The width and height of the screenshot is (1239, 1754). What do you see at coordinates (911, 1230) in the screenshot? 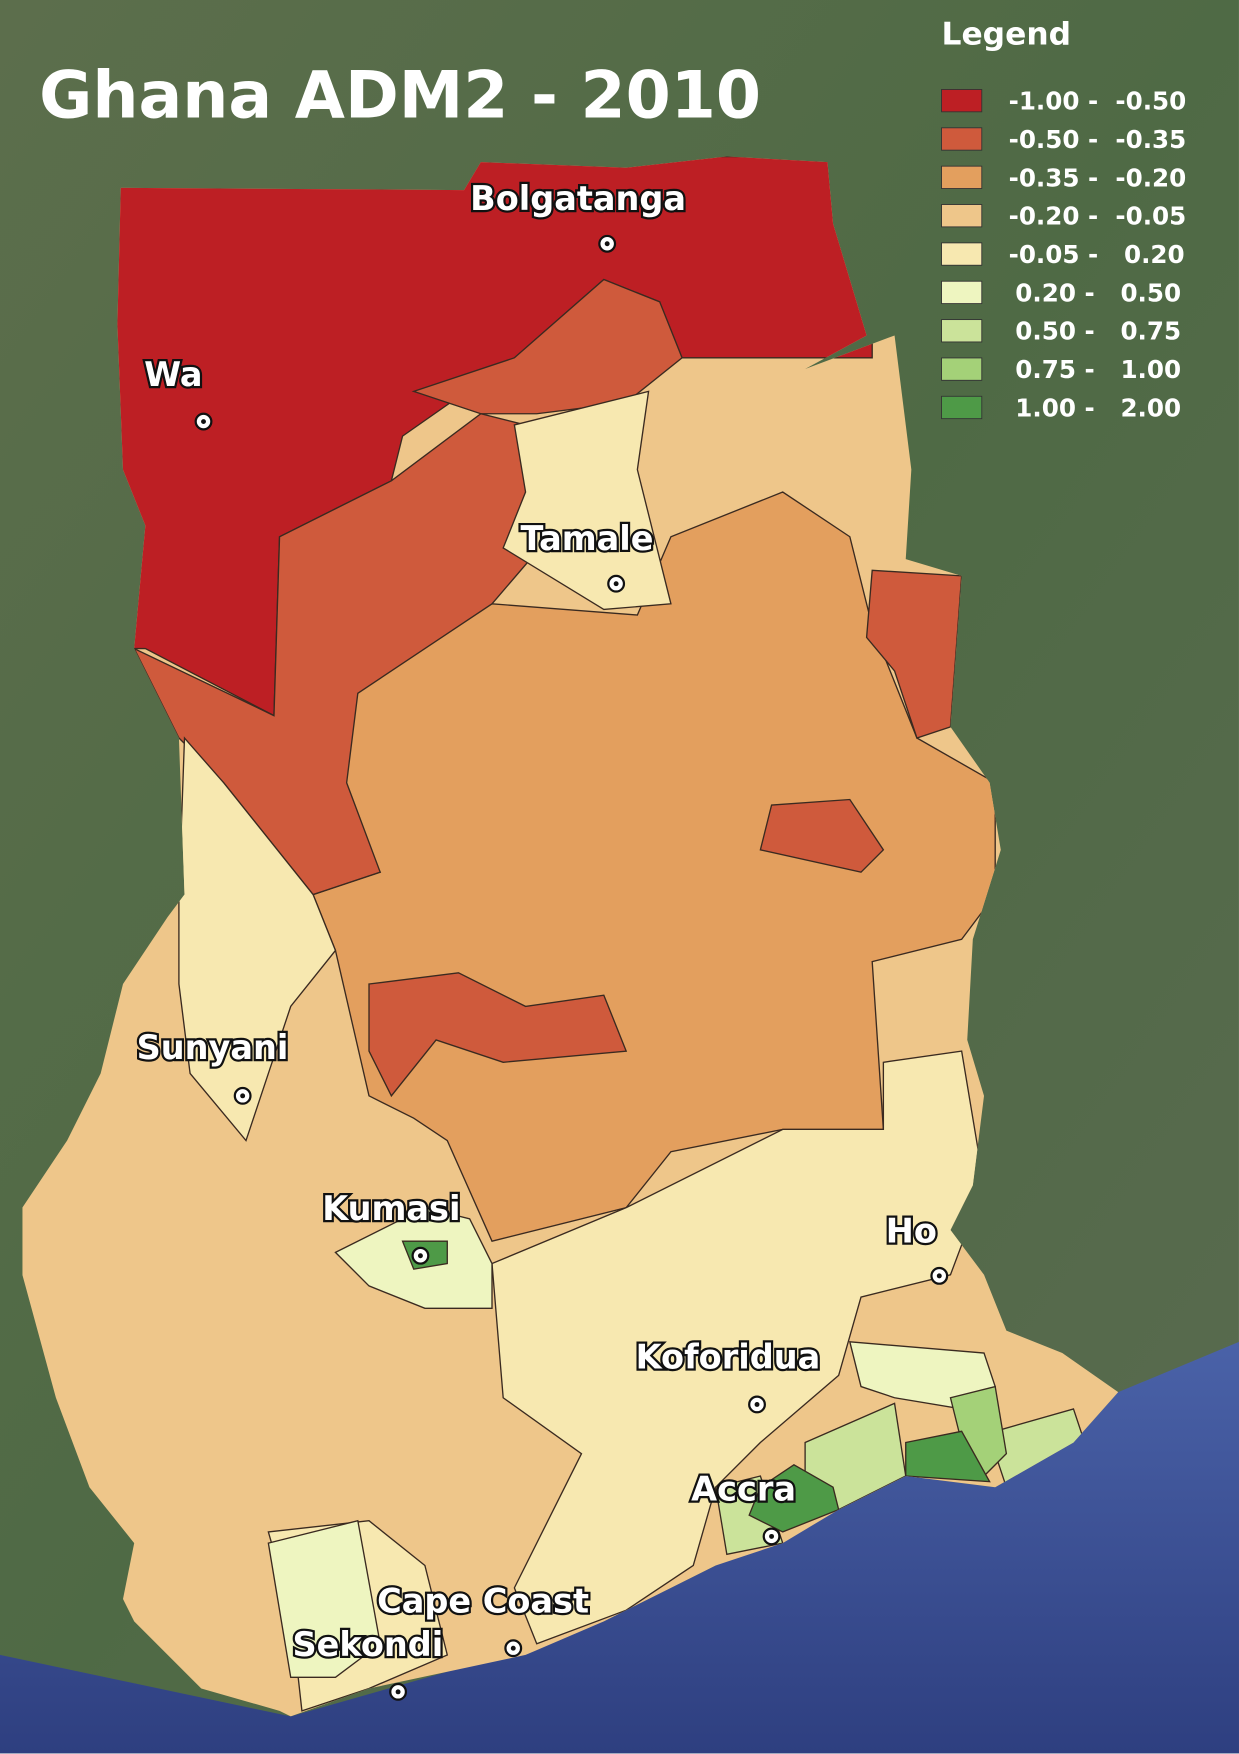
I see `city-label: Ho` at bounding box center [911, 1230].